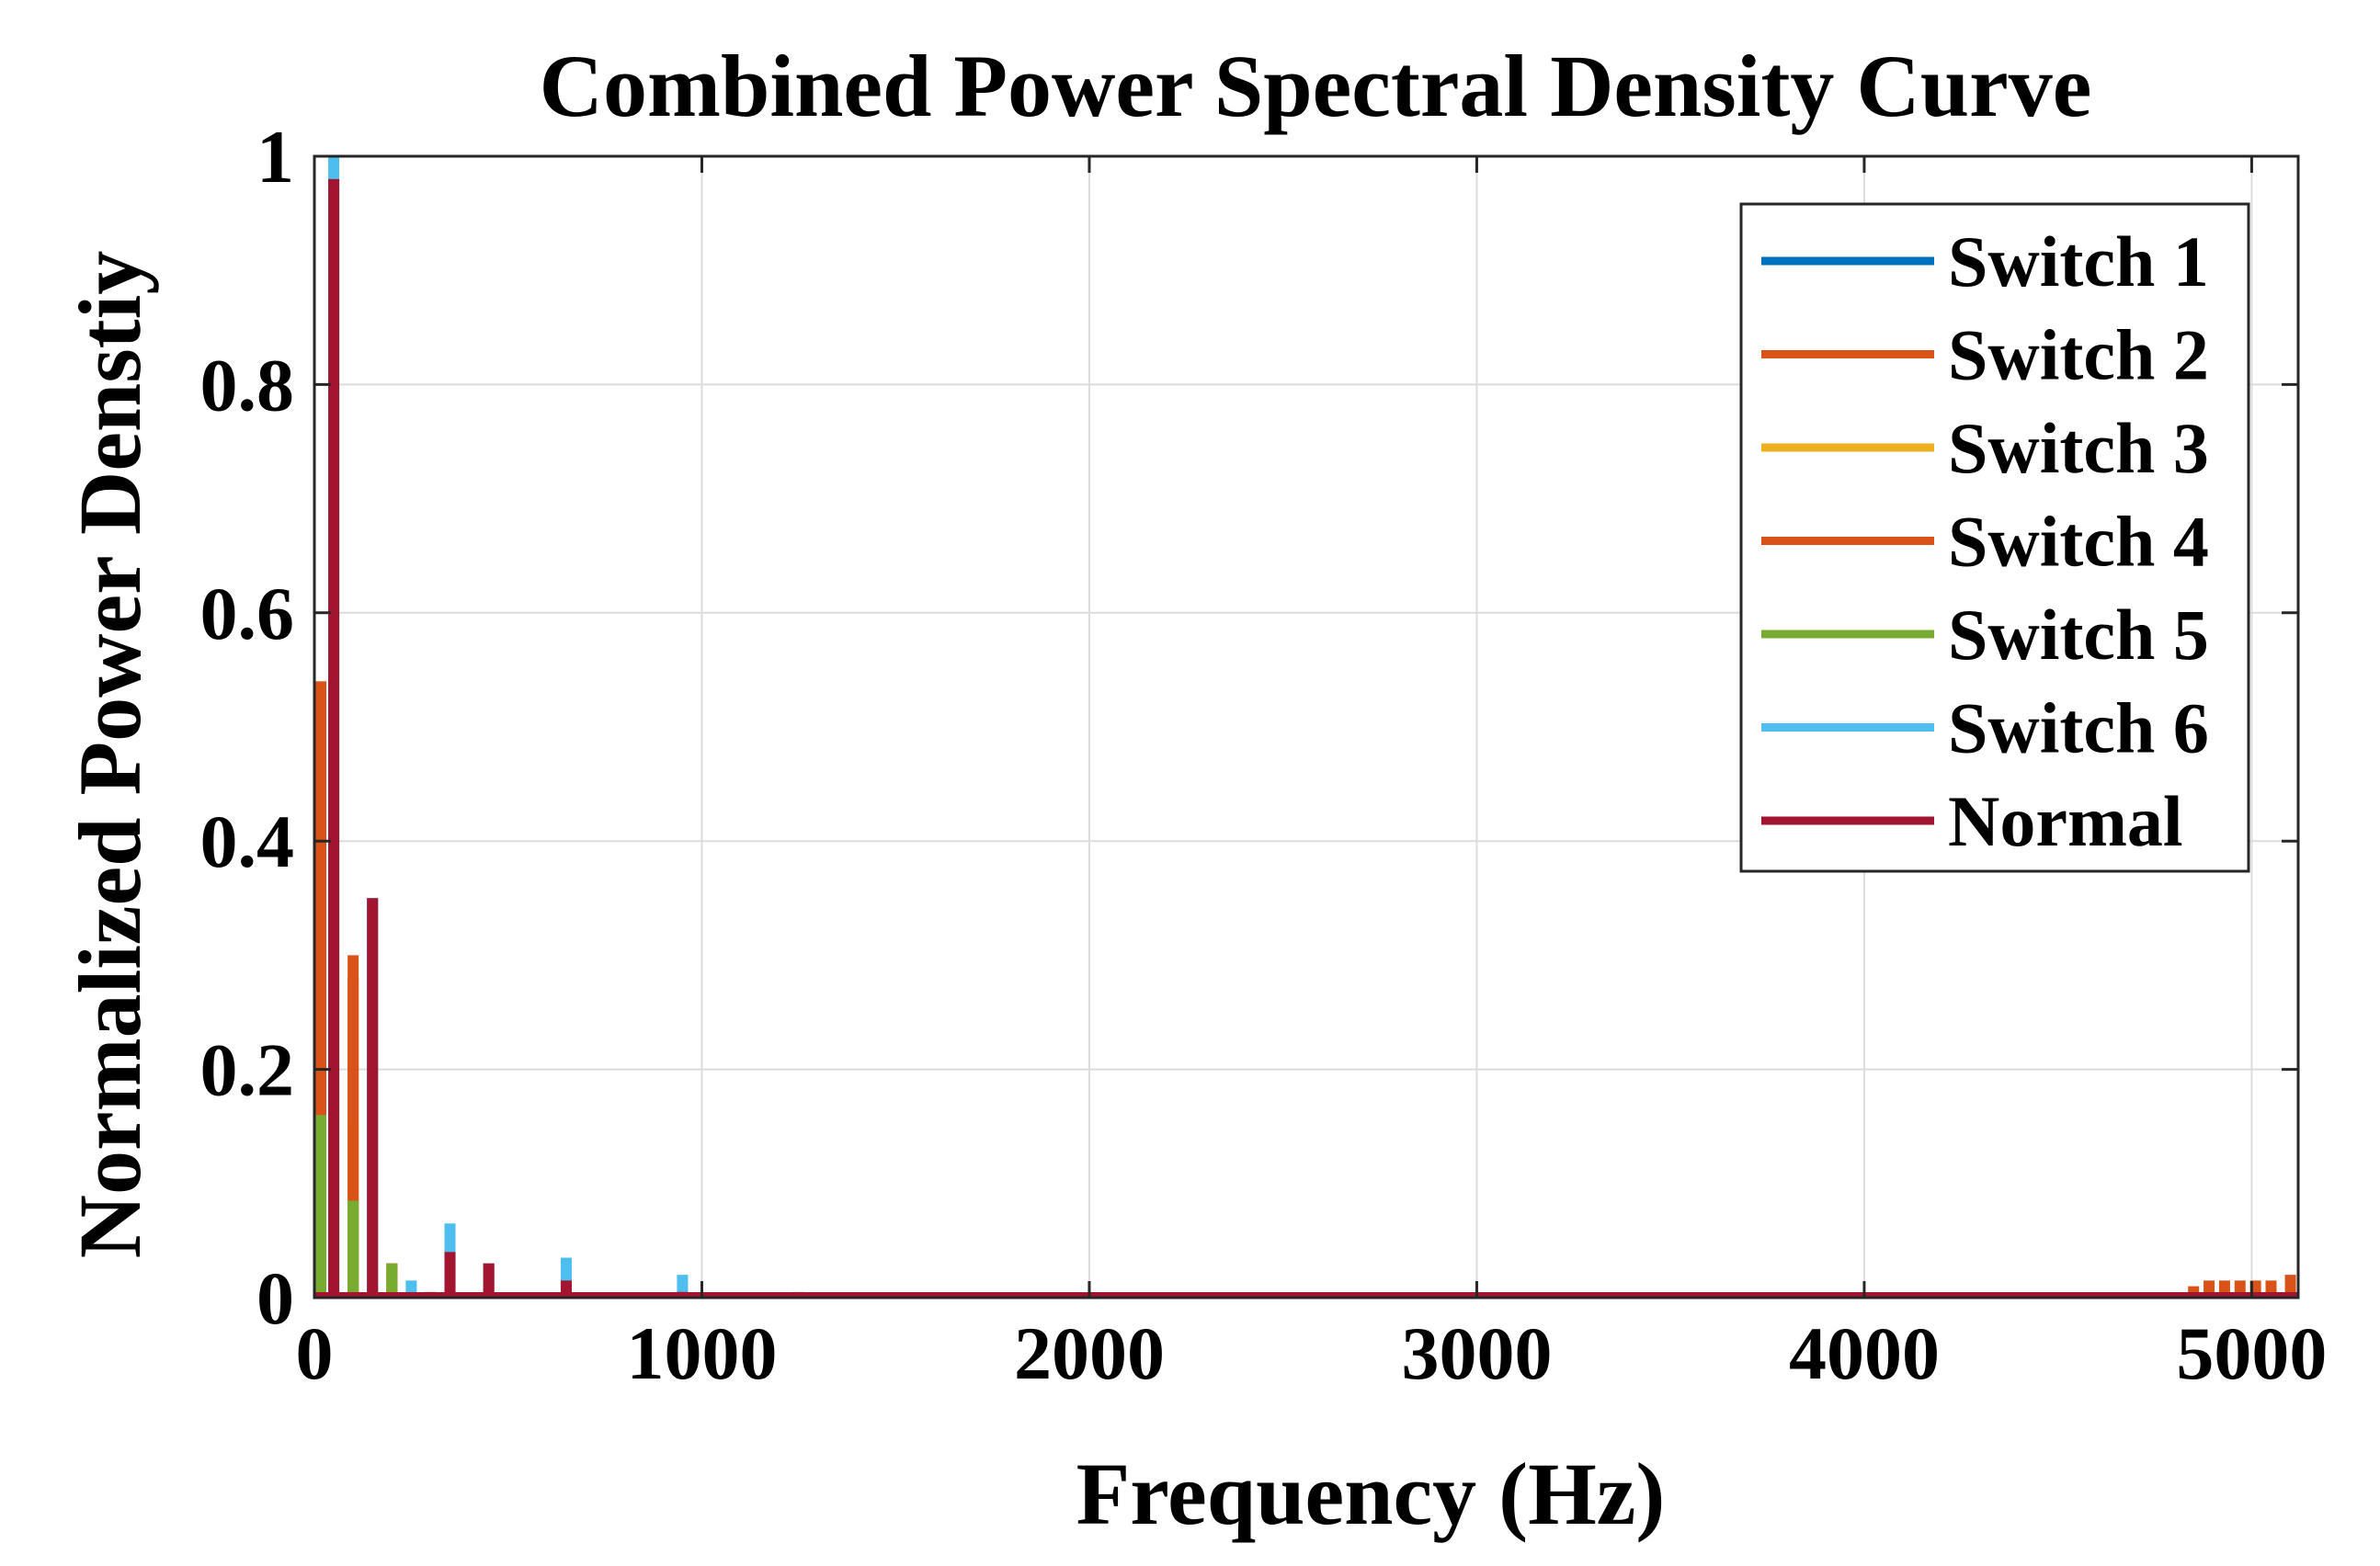  I want to click on legend-item: Normal, so click(1972, 821).